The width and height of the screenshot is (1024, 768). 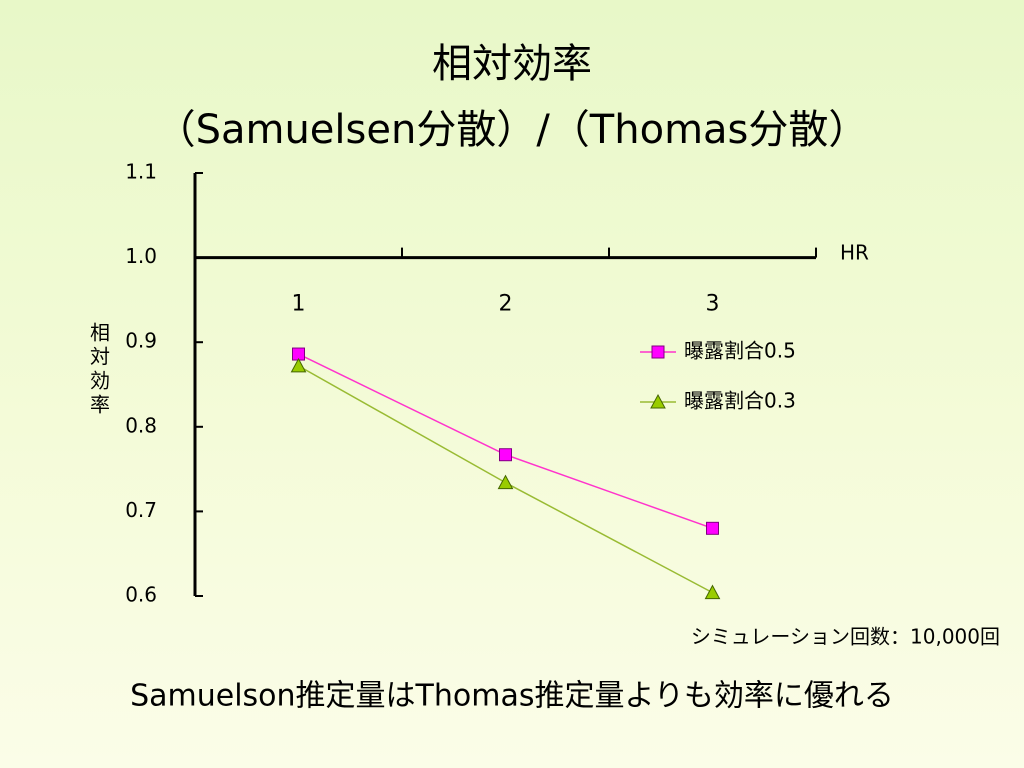 What do you see at coordinates (99, 370) in the screenshot?
I see `y-axis-label: 相対効率` at bounding box center [99, 370].